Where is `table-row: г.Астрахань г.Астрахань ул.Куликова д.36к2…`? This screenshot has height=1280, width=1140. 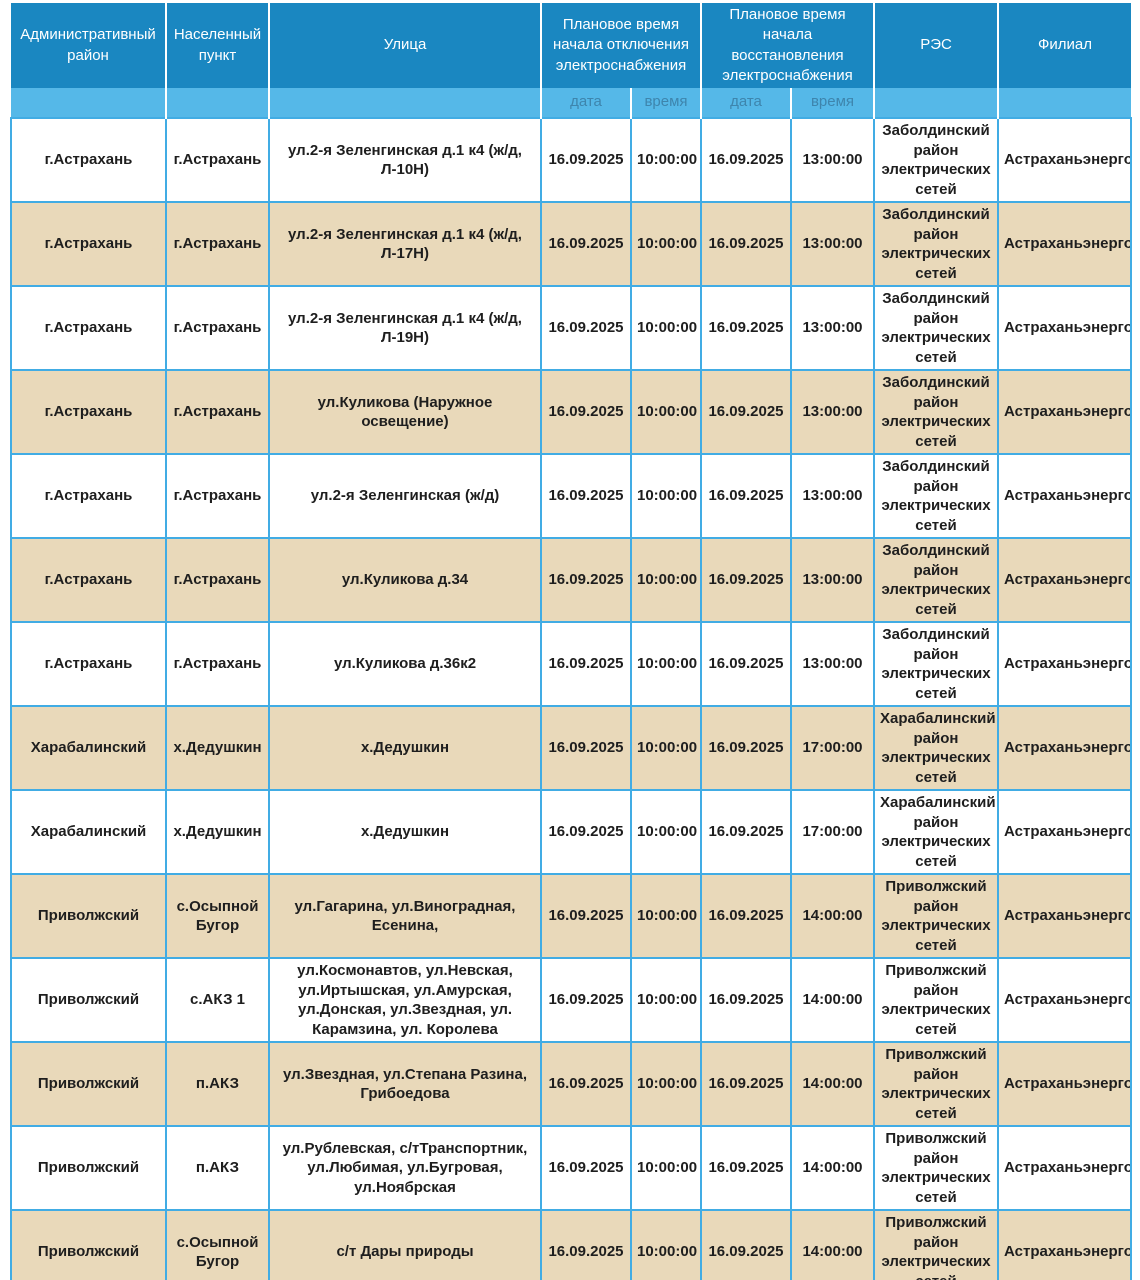
table-row: г.Астрахань г.Астрахань ул.Куликова д.36к2… is located at coordinates (571, 664).